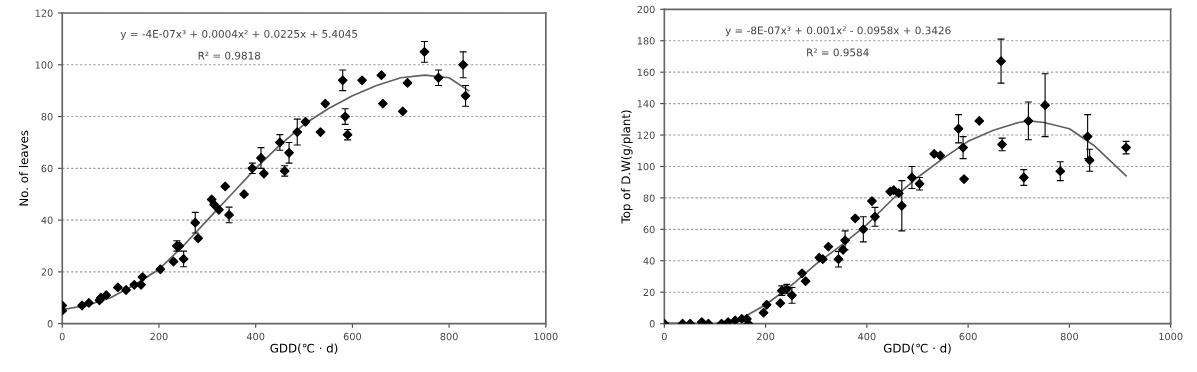 The width and height of the screenshot is (1197, 372). I want to click on y-axis-title: Top of D.W(g/plant), so click(627, 167).